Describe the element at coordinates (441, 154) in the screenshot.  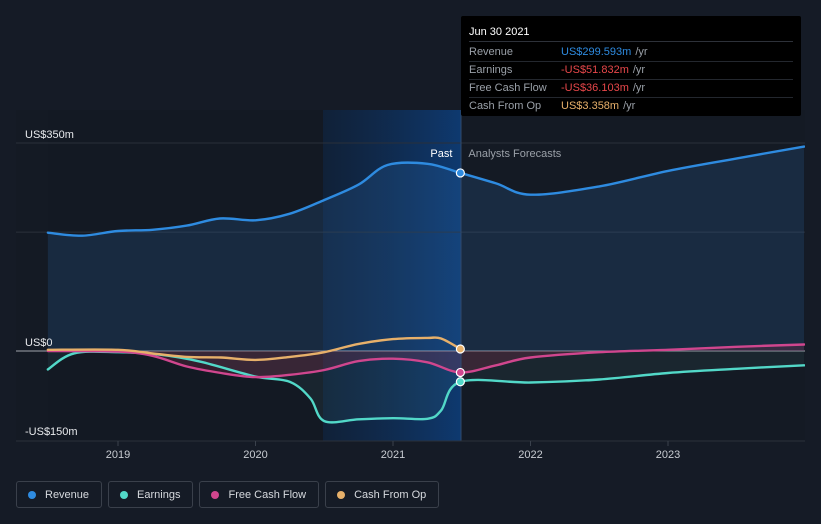
I see `past-label: Past` at that location.